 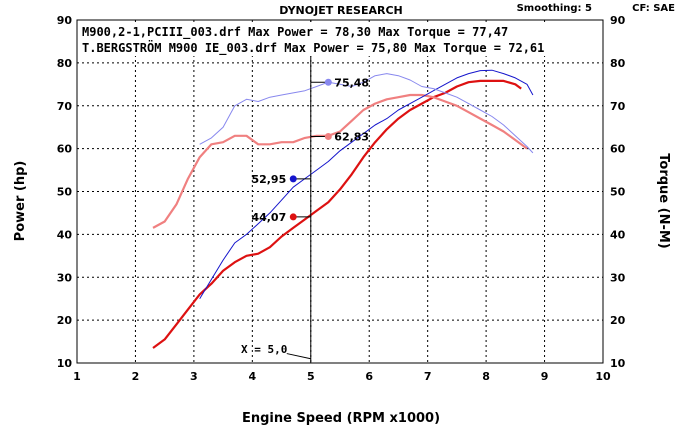 I want to click on legend-box, so click(x=323, y=39).